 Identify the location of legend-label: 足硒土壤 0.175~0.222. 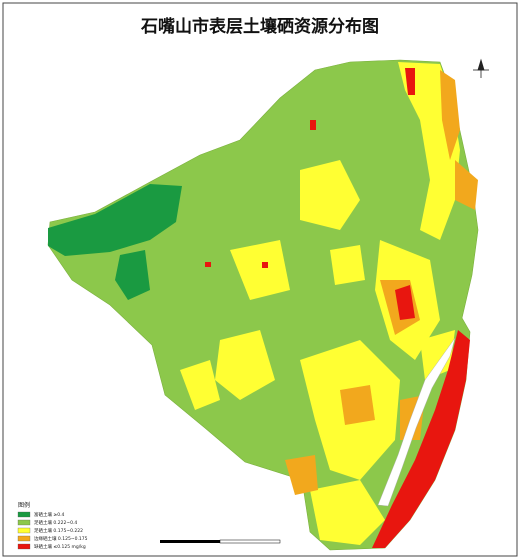
(58, 530).